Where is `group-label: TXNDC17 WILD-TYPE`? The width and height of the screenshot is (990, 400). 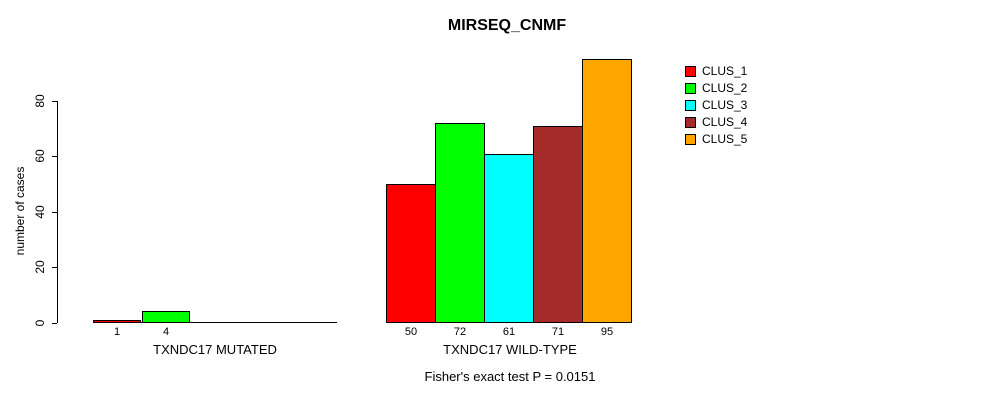 group-label: TXNDC17 WILD-TYPE is located at coordinates (510, 349).